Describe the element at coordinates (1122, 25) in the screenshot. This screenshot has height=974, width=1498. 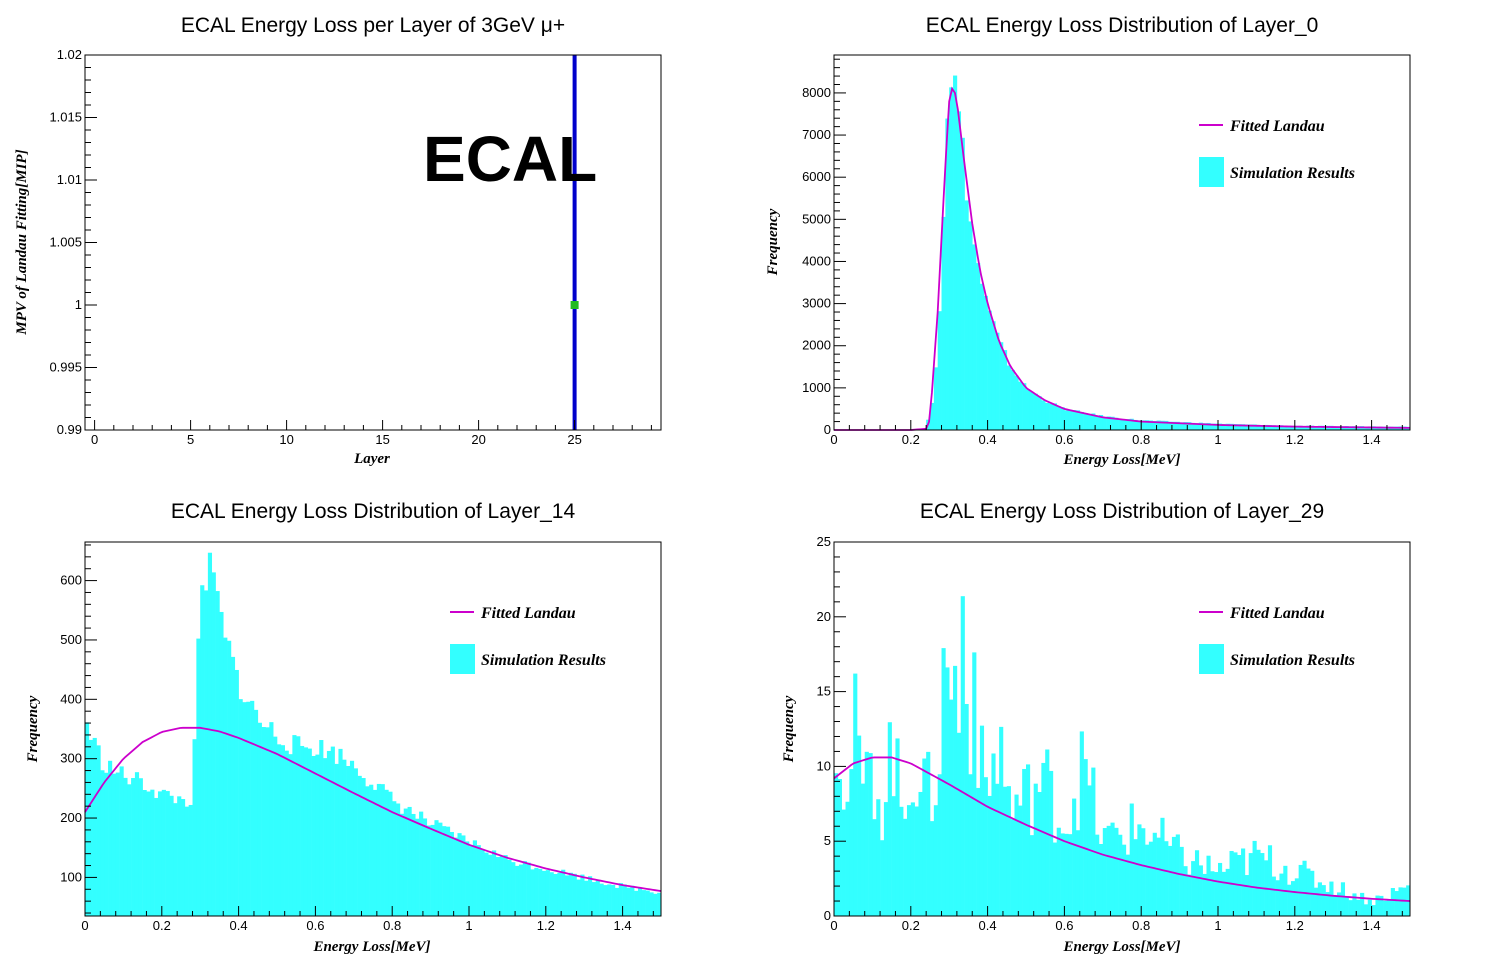
I see `chart-title: ECAL Energy Loss Distribution of Layer_0` at that location.